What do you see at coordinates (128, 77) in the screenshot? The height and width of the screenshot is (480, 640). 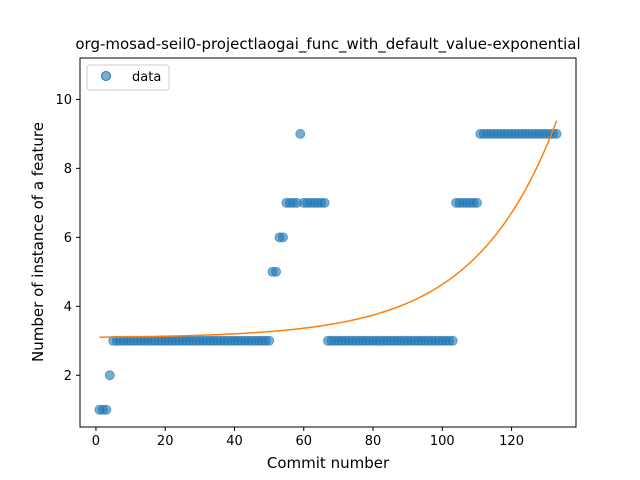 I see `legend: data` at bounding box center [128, 77].